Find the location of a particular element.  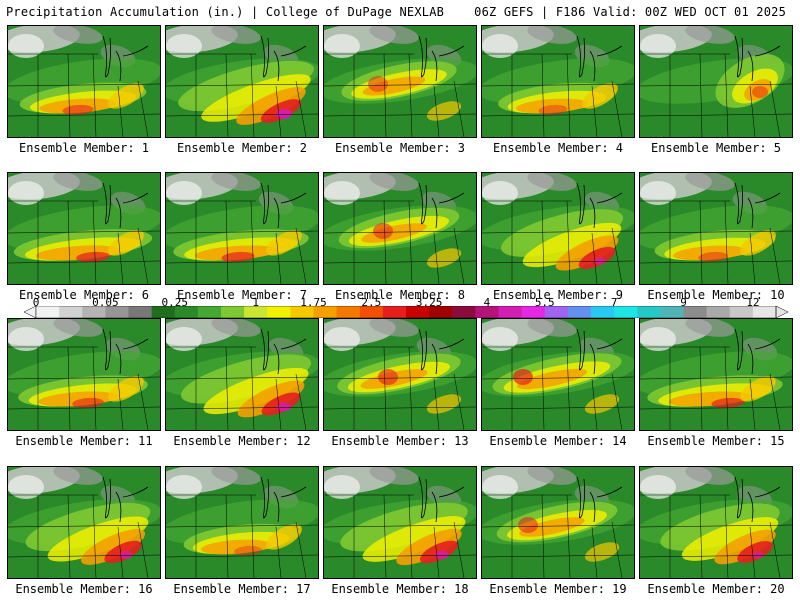

colorbar-tick-label: 0.25 is located at coordinates (175, 302).